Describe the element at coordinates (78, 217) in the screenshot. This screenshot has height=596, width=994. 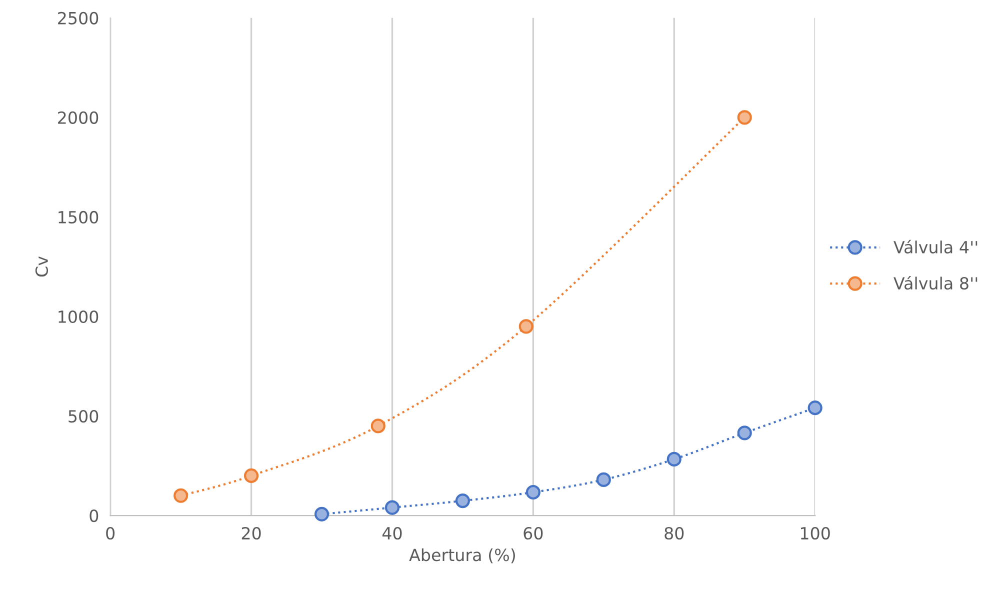
I see `y-tick-label: 1500` at that location.